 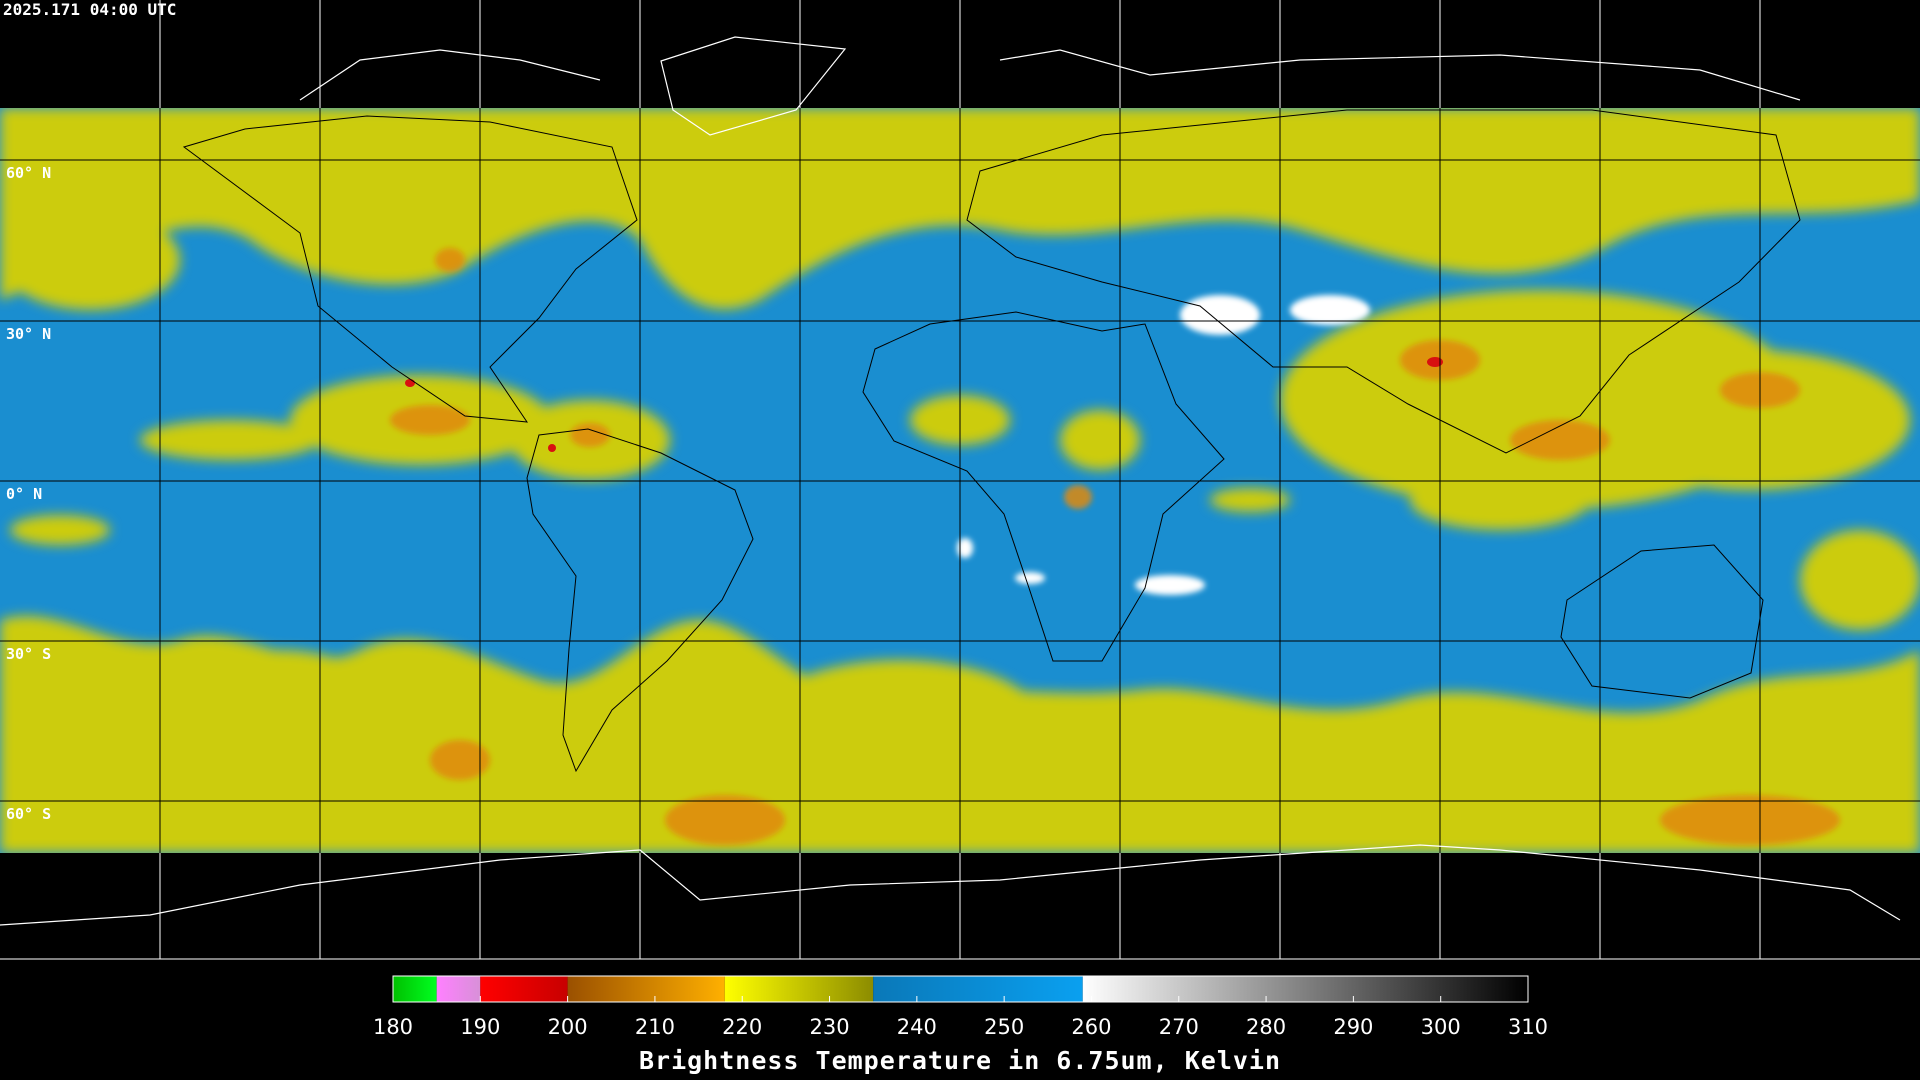 What do you see at coordinates (1353, 1027) in the screenshot?
I see `colorbar-tick-label: 290` at bounding box center [1353, 1027].